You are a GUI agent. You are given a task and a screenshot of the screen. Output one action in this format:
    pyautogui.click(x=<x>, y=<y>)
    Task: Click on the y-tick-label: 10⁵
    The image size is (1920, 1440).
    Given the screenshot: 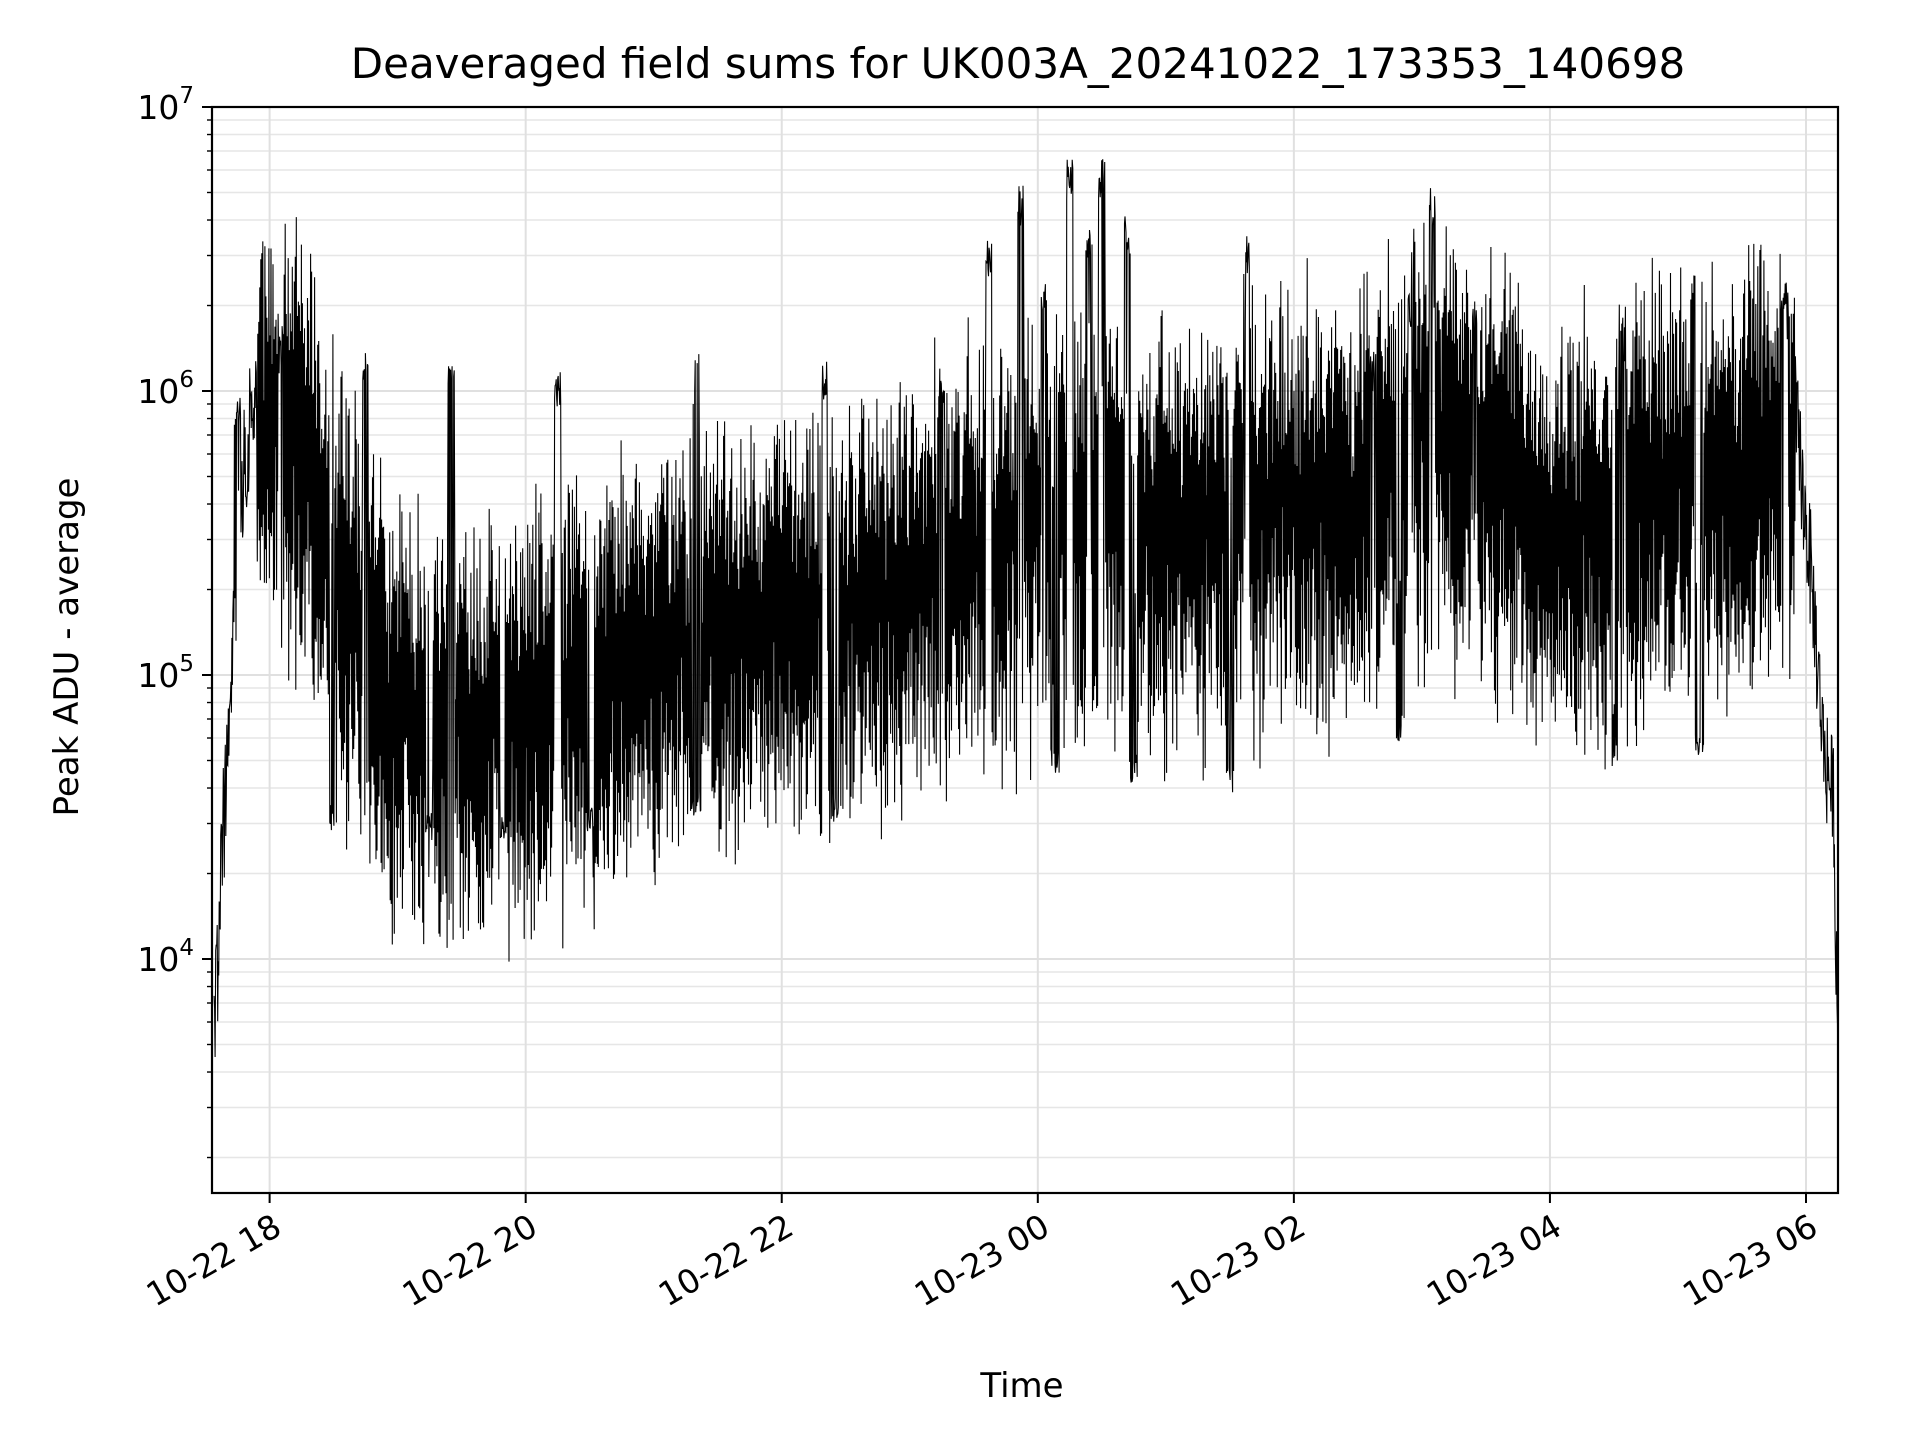 What is the action you would take?
    pyautogui.click(x=165, y=673)
    